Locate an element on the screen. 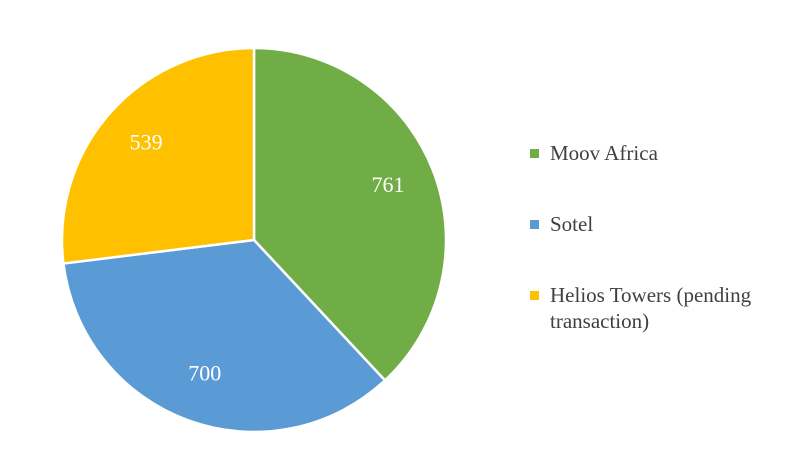  legend-label: Helios Towers (pending transaction) is located at coordinates (651, 308).